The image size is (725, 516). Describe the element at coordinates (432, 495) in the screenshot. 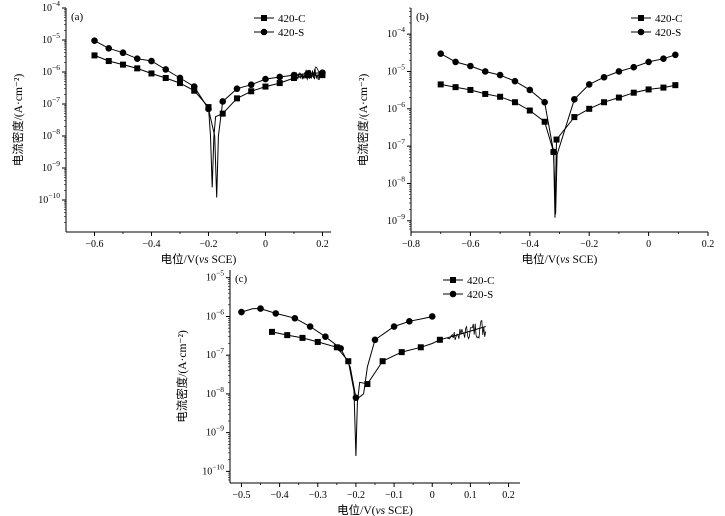

I see `x-tick-label: 0` at that location.